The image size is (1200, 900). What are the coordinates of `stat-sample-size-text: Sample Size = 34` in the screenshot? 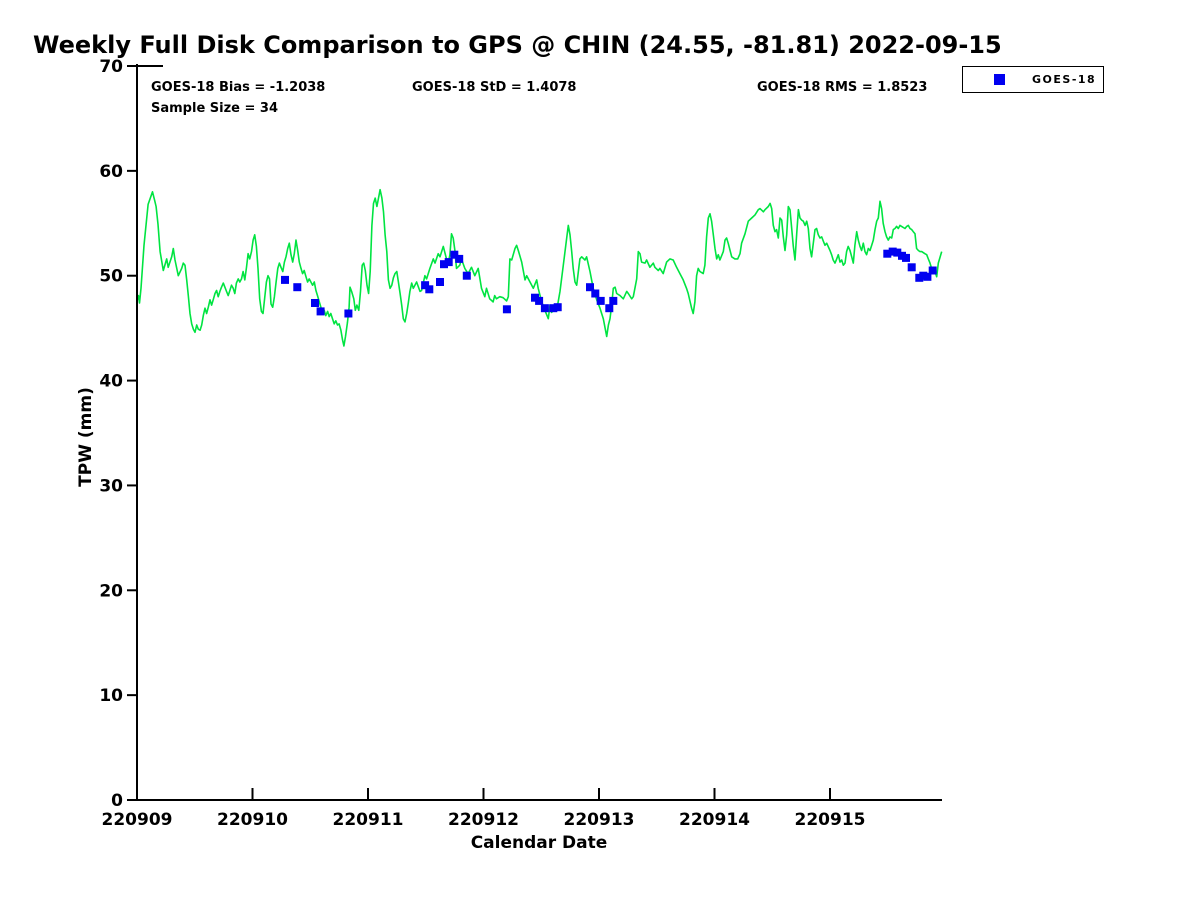 It's located at (215, 108).